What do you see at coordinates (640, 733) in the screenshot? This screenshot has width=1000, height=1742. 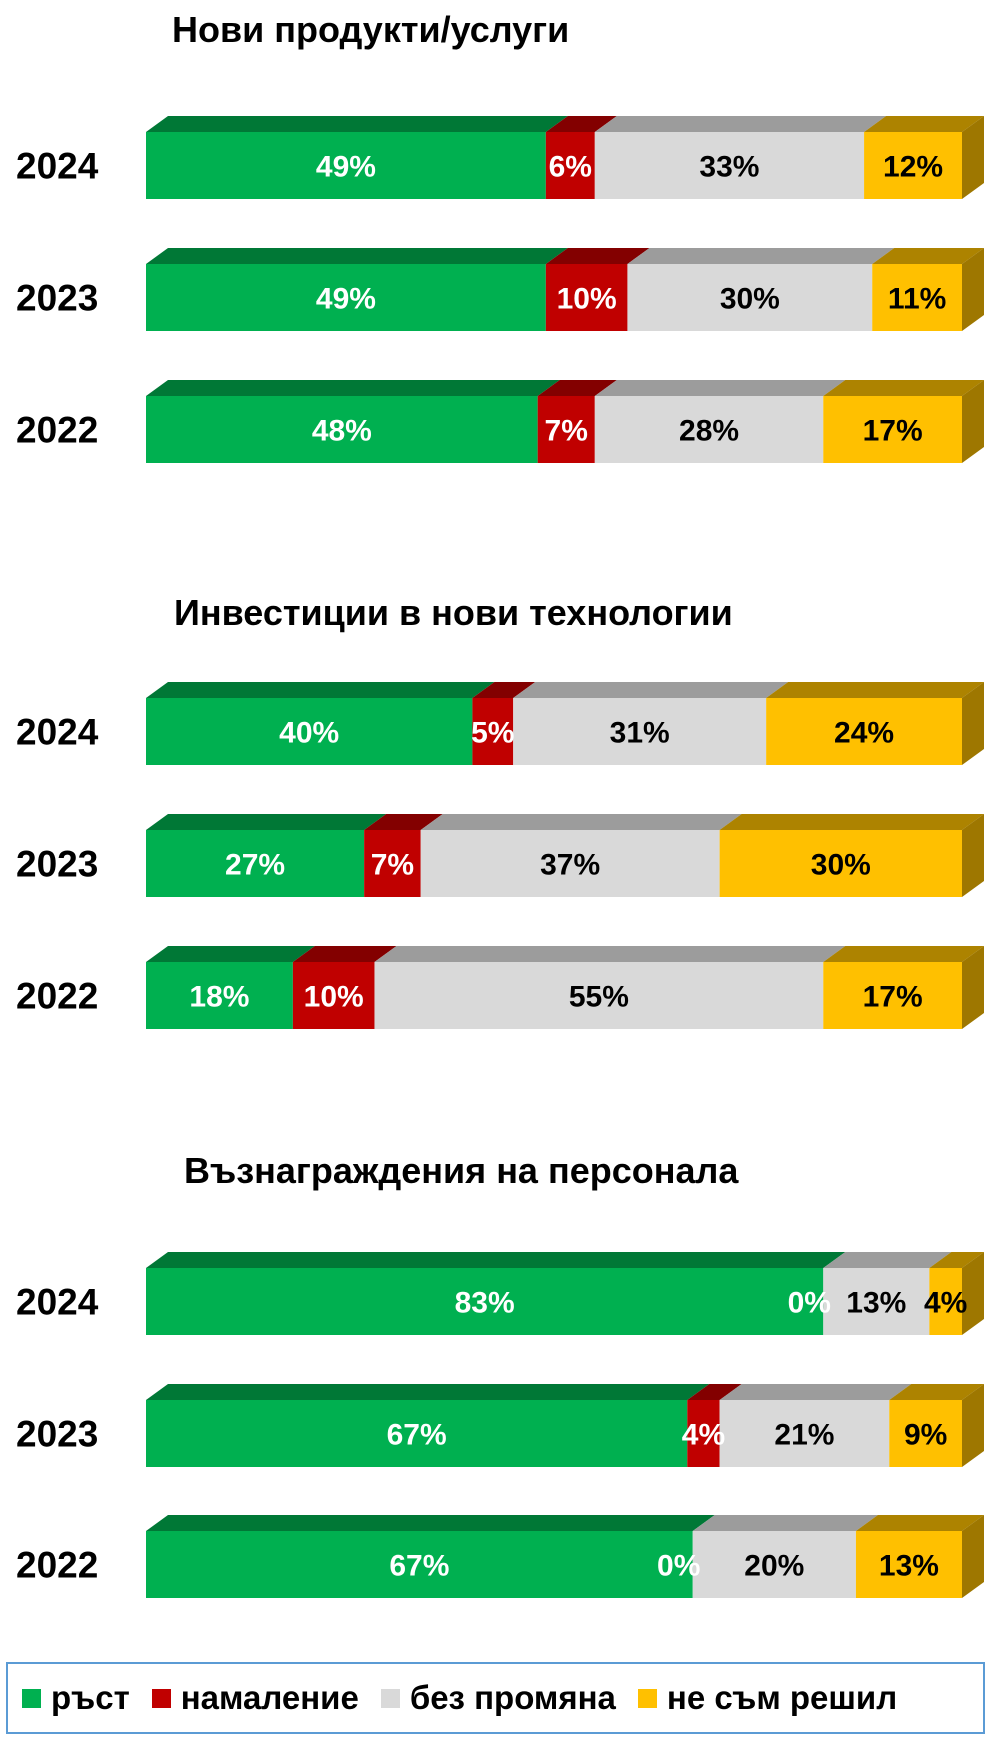 I see `data-label: 31%` at bounding box center [640, 733].